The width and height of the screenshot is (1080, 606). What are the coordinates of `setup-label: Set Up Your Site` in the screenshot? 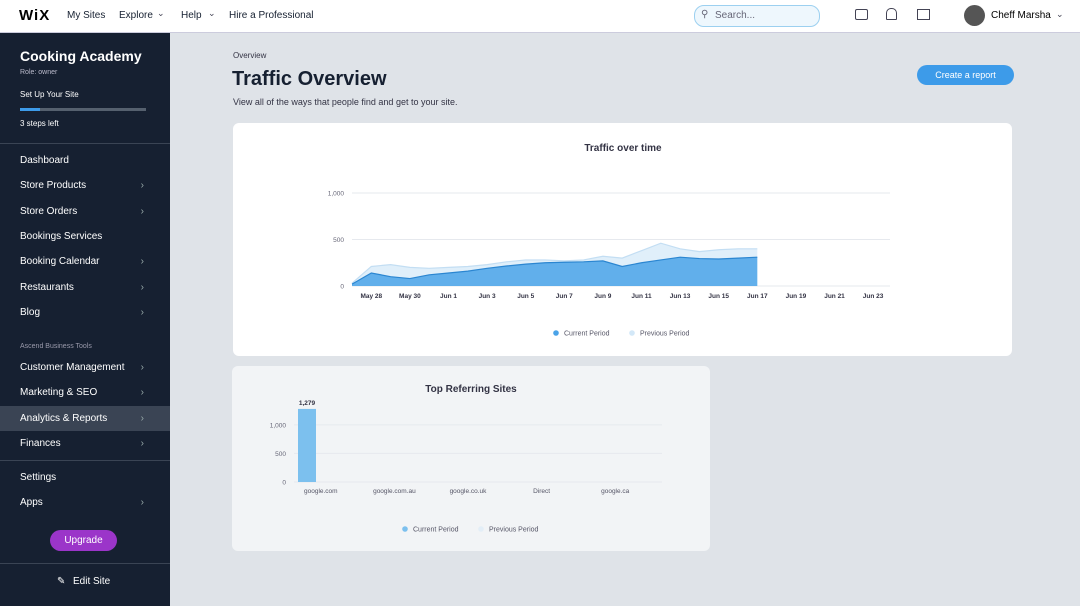 It's located at (49, 94).